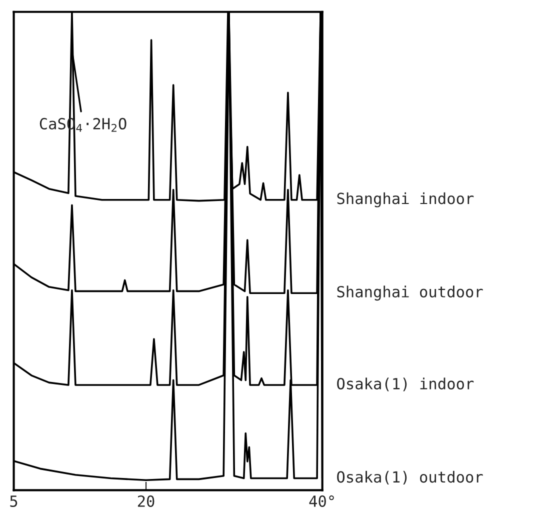  I want to click on series-label: Shanghai indoor, so click(405, 200).